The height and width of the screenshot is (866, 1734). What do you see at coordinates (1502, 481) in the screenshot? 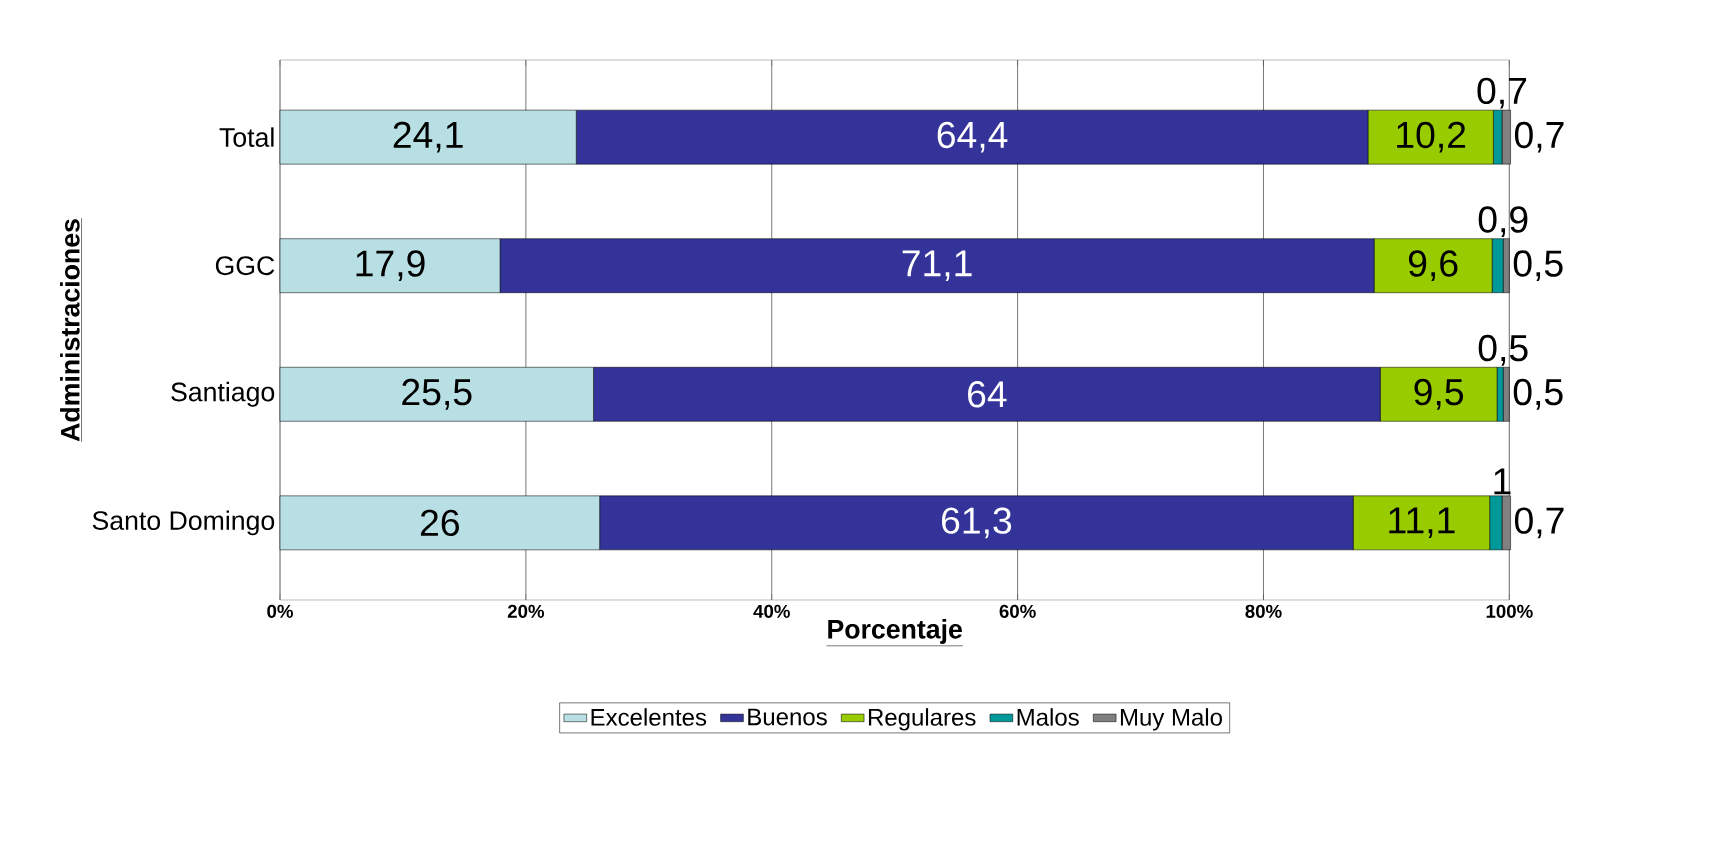
I see `data-label: 1` at bounding box center [1502, 481].